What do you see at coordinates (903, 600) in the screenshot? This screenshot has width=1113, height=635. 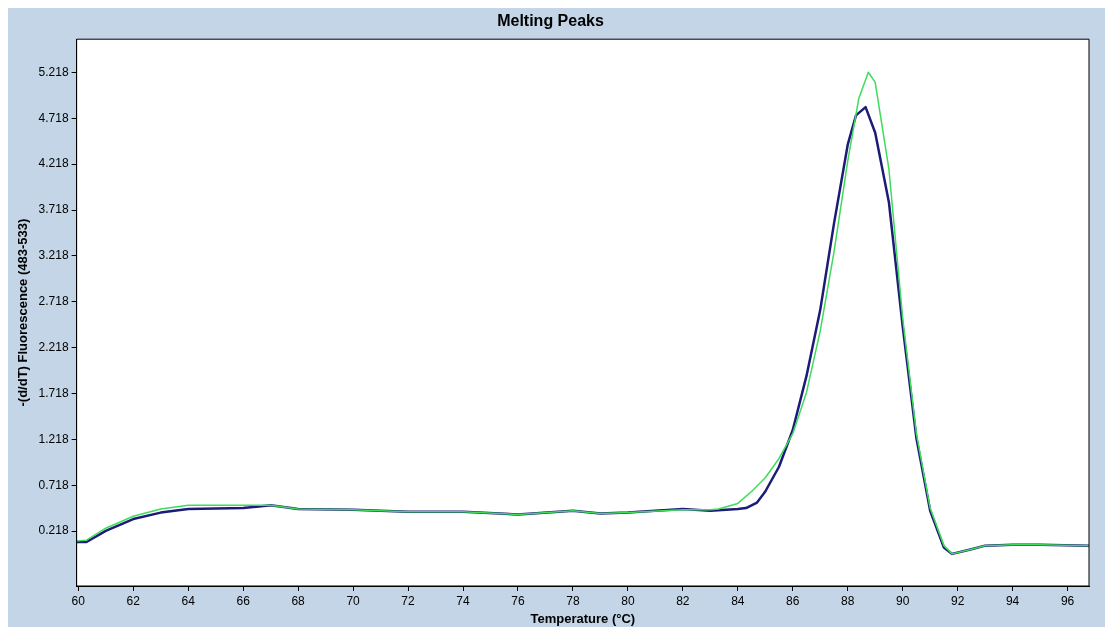 I see `x-tick-label: 90` at bounding box center [903, 600].